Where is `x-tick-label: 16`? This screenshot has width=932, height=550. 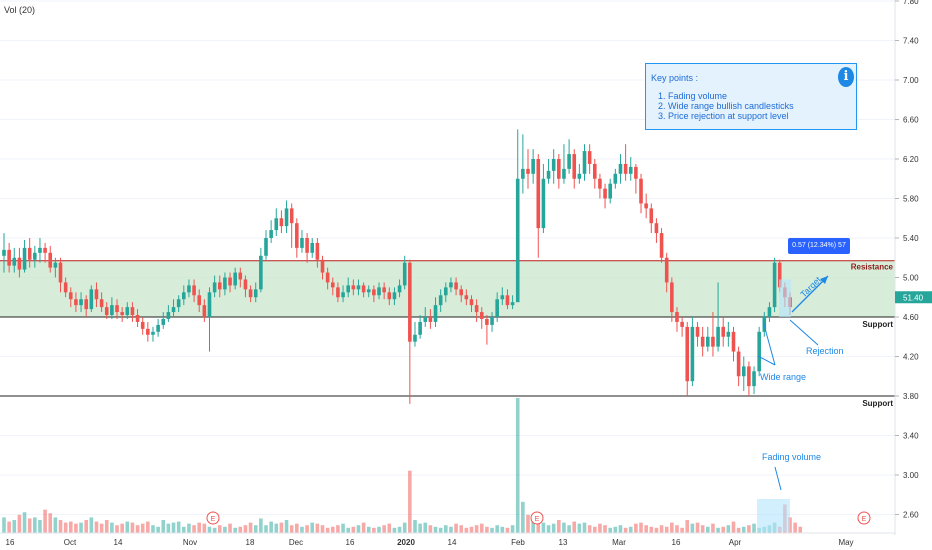
x-tick-label: 16 is located at coordinates (676, 542).